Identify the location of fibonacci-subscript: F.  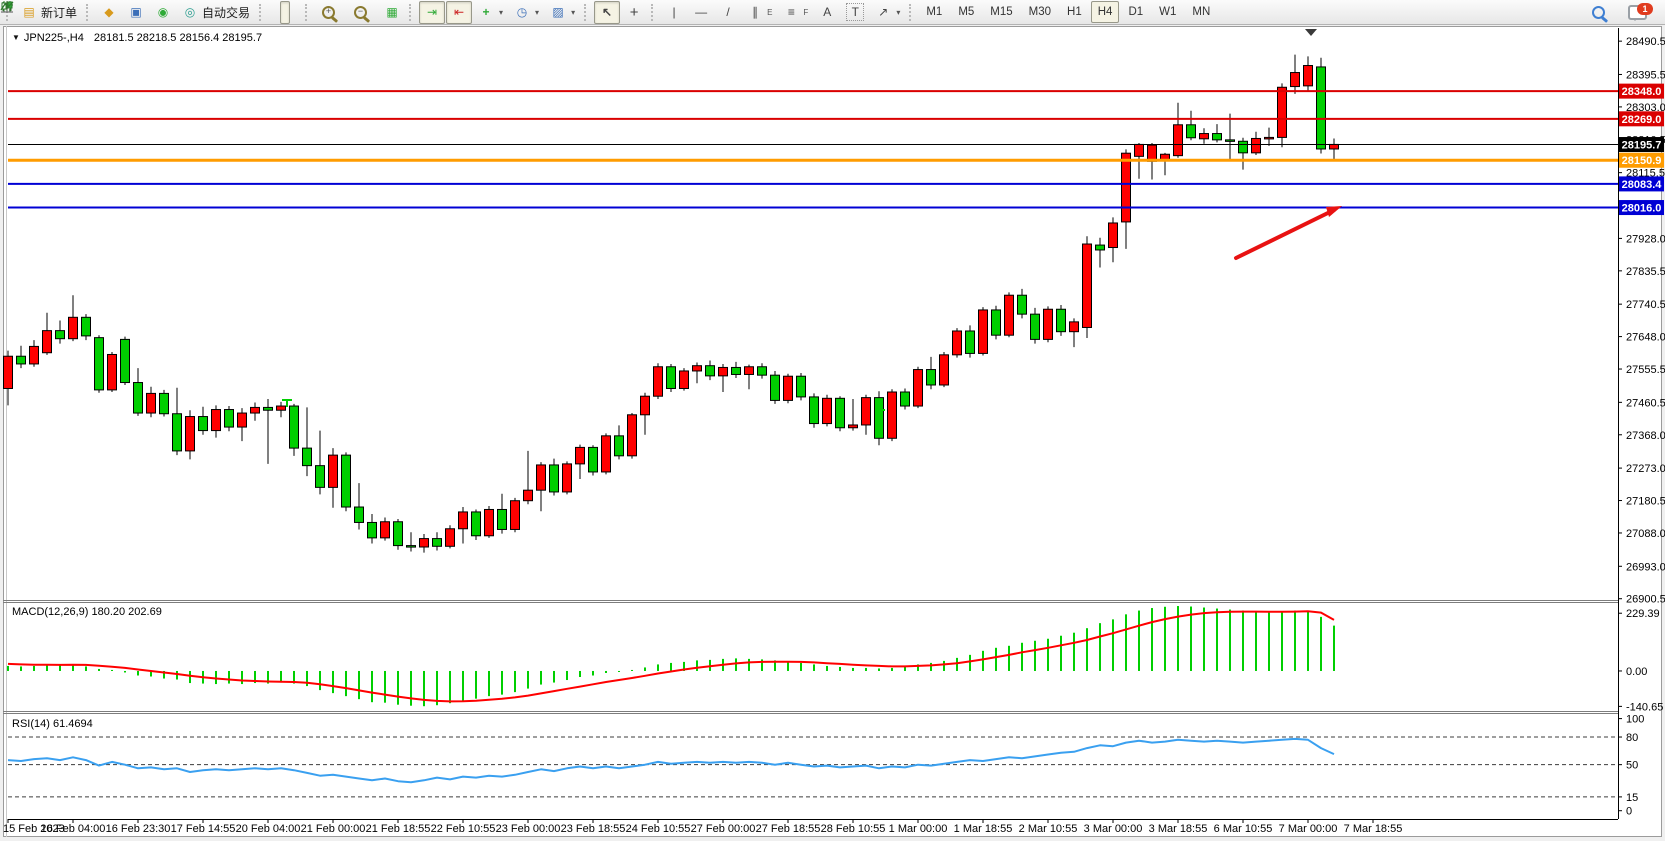
(806, 12).